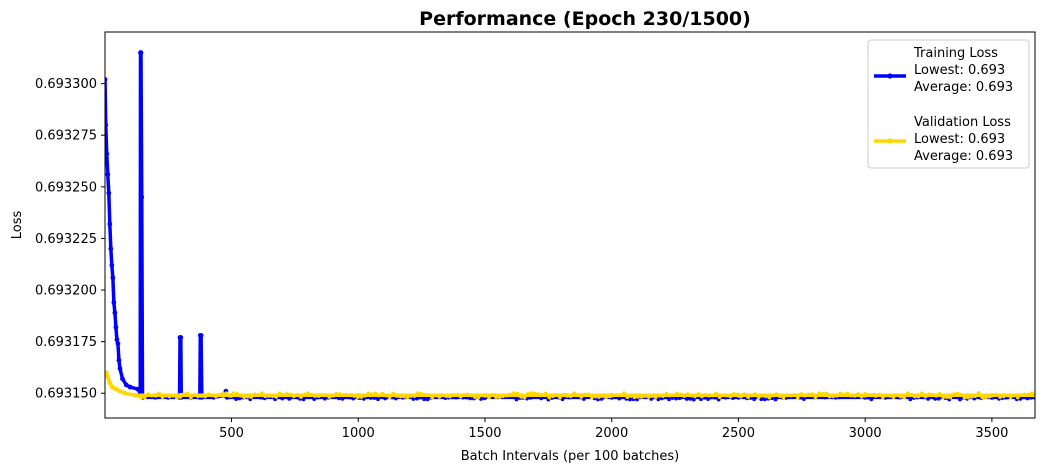  What do you see at coordinates (484, 433) in the screenshot?
I see `x-tick-label: 1500` at bounding box center [484, 433].